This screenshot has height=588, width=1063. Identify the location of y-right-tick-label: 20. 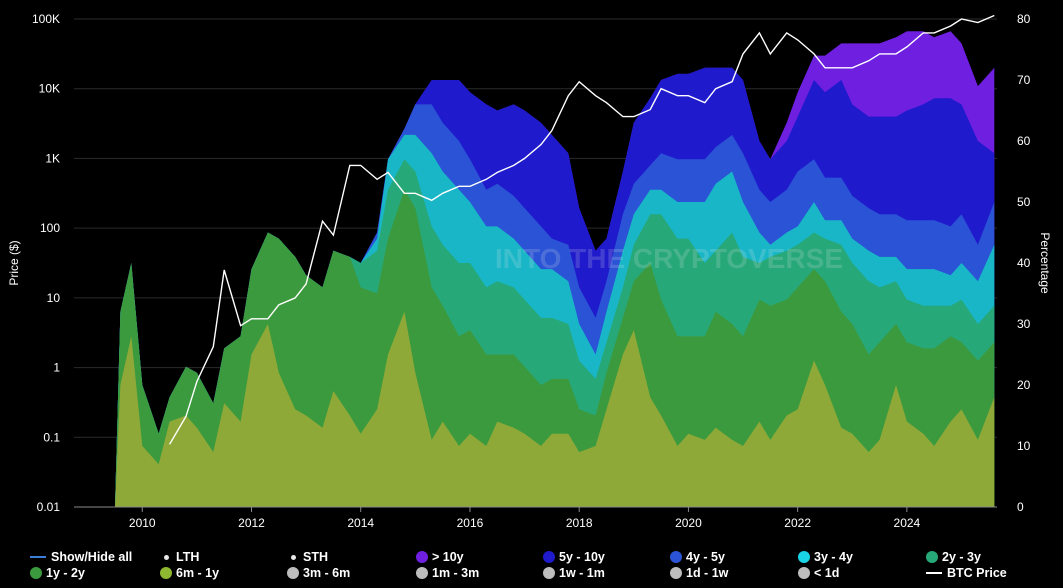
(1024, 385).